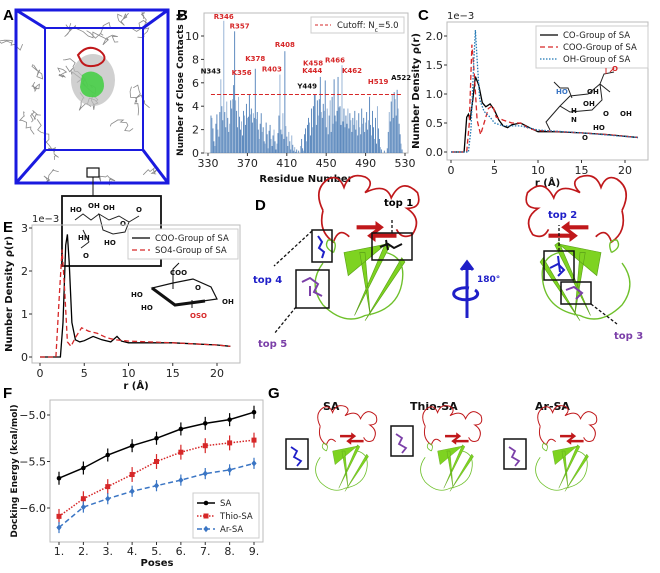 The height and width of the screenshot is (573, 660). What do you see at coordinates (272, 70) in the screenshot?
I see `residue-annotation: R403` at bounding box center [272, 70].